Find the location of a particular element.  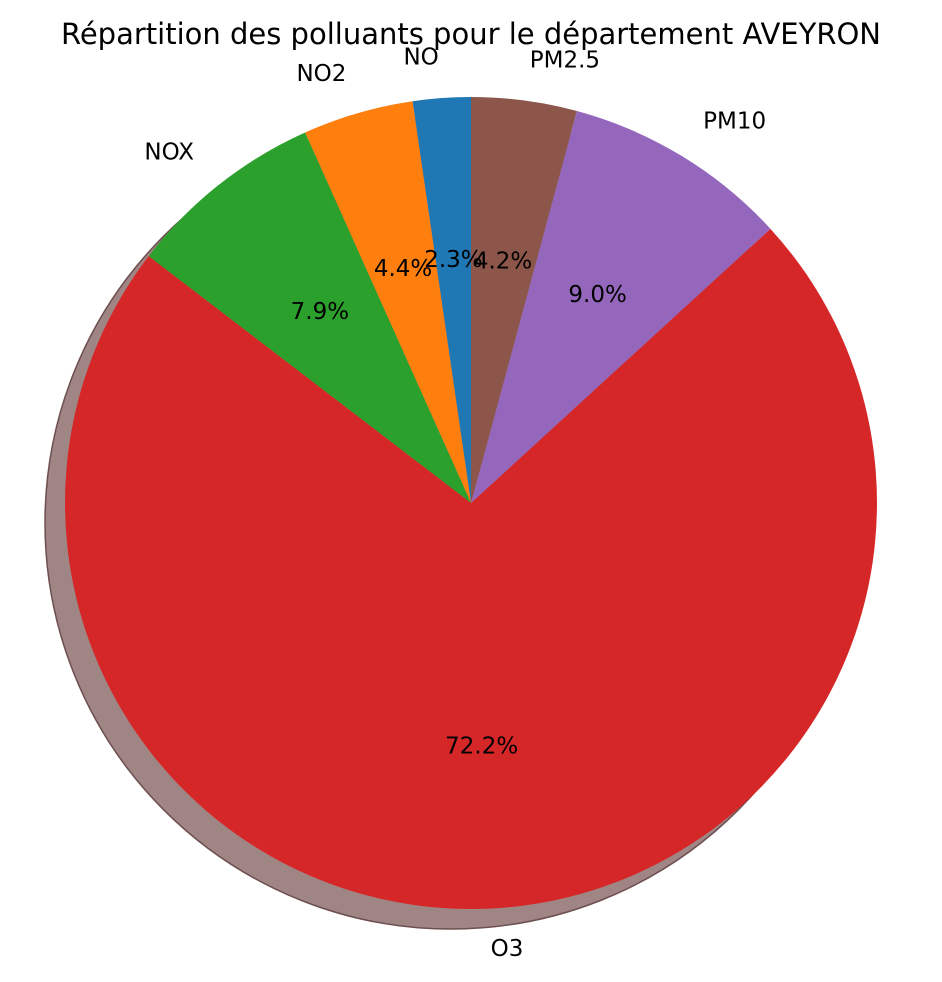

slice-category-label: NOX is located at coordinates (169, 153).